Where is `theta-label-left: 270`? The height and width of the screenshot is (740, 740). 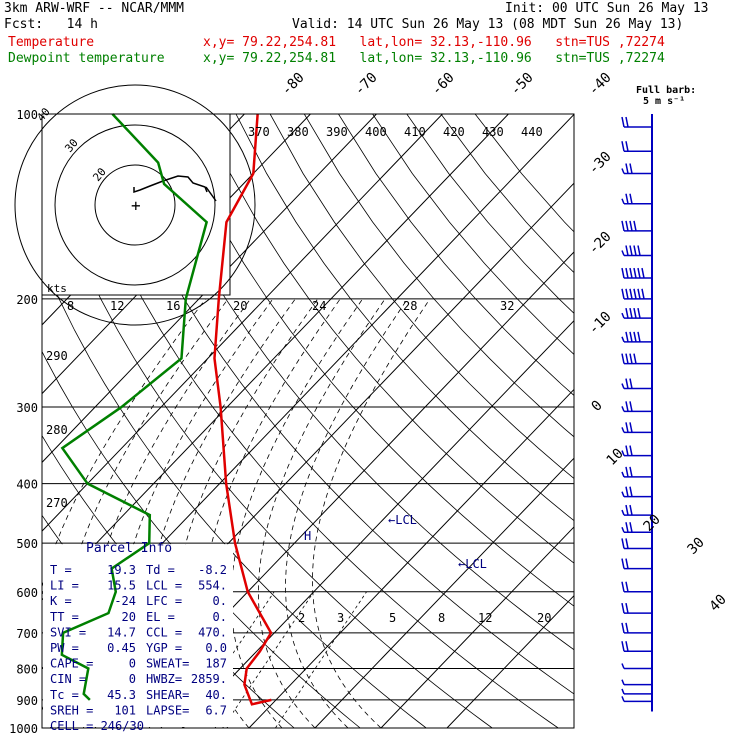
theta-label-left: 270 is located at coordinates (57, 503).